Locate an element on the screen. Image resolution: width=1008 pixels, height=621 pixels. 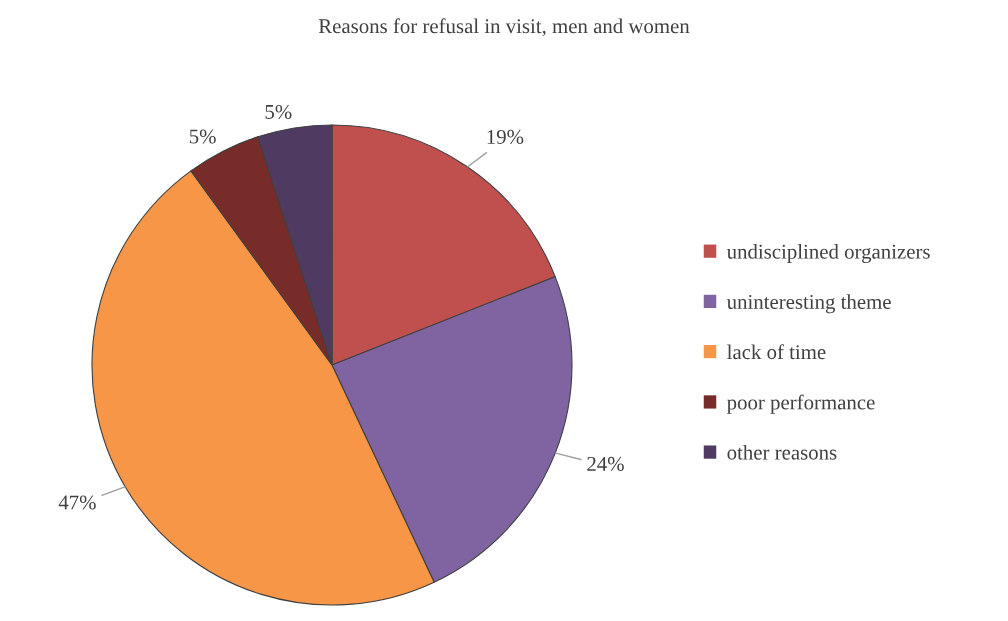
legend-label: lack of time is located at coordinates (776, 352).